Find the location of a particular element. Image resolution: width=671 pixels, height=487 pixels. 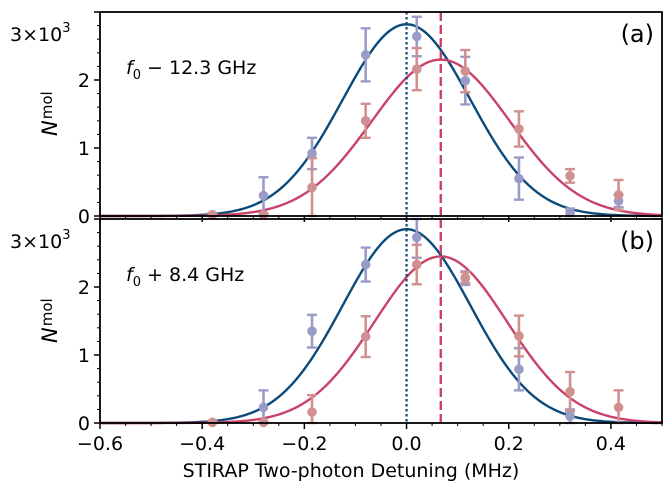

panel-b-annotation: f0 + 8.4 GHz is located at coordinates (185, 277).